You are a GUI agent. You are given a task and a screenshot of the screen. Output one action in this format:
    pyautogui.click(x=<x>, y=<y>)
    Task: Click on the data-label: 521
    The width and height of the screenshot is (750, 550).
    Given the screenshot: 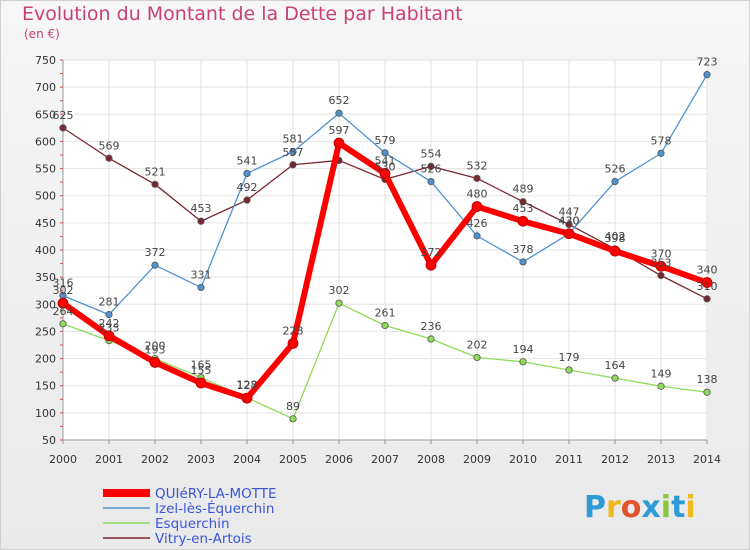 What is the action you would take?
    pyautogui.click(x=155, y=171)
    